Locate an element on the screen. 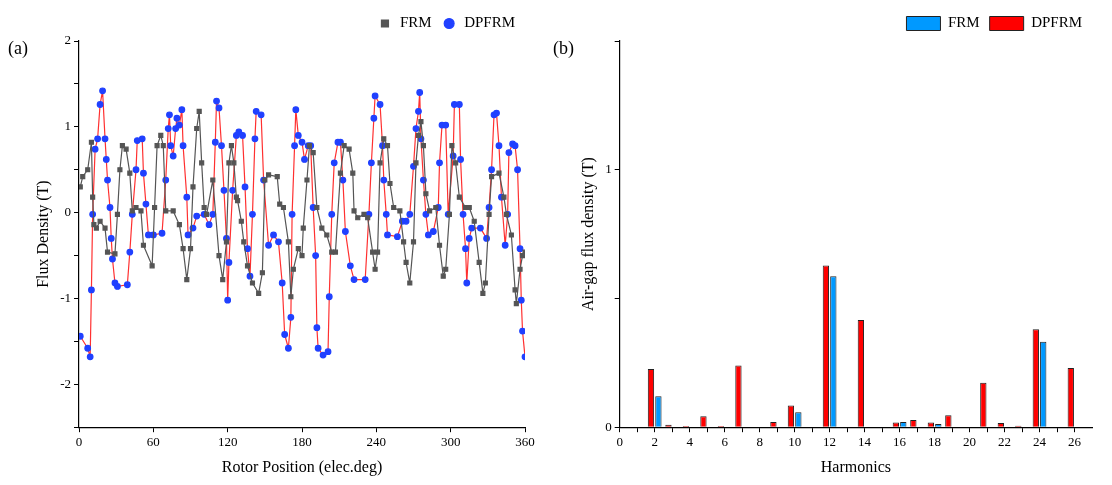  y-tick-label: 2 is located at coordinates (68, 40).